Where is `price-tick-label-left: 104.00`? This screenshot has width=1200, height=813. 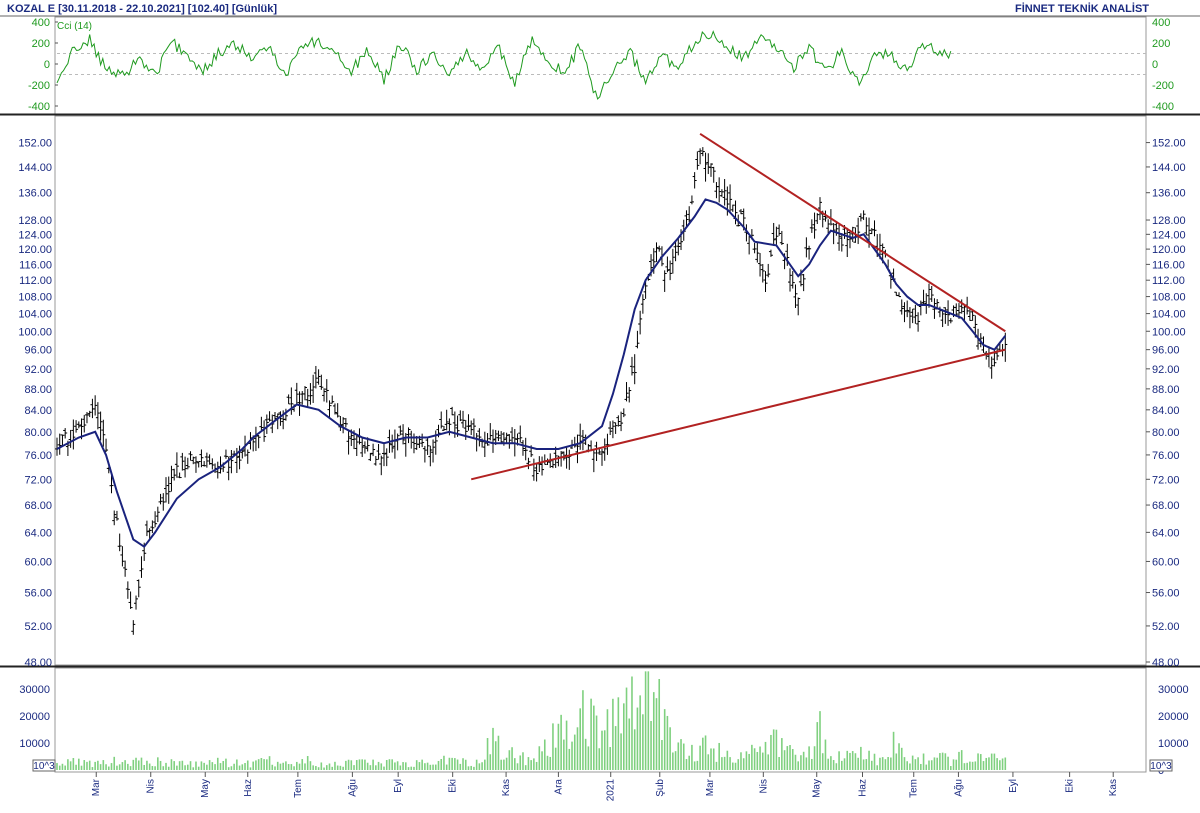 price-tick-label-left: 104.00 is located at coordinates (35, 315).